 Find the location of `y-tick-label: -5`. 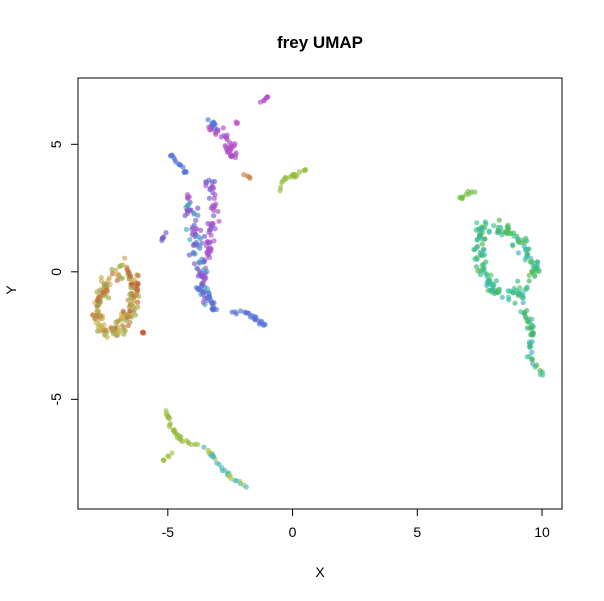

y-tick-label: -5 is located at coordinates (56, 399).